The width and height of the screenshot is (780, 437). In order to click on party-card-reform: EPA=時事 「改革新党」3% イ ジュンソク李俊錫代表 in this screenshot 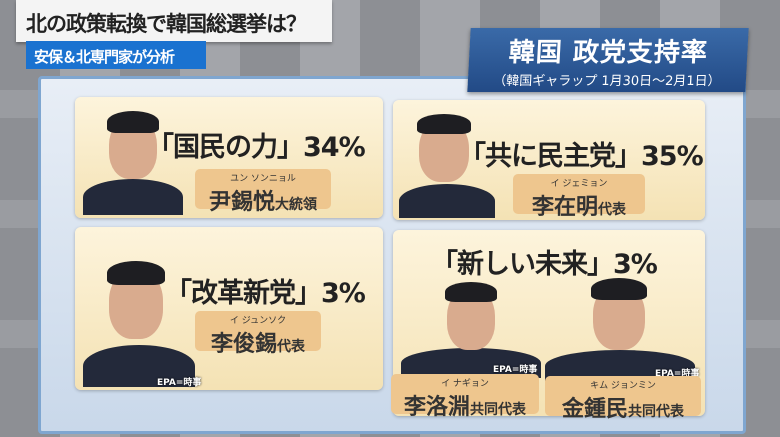, I will do `click(229, 308)`.